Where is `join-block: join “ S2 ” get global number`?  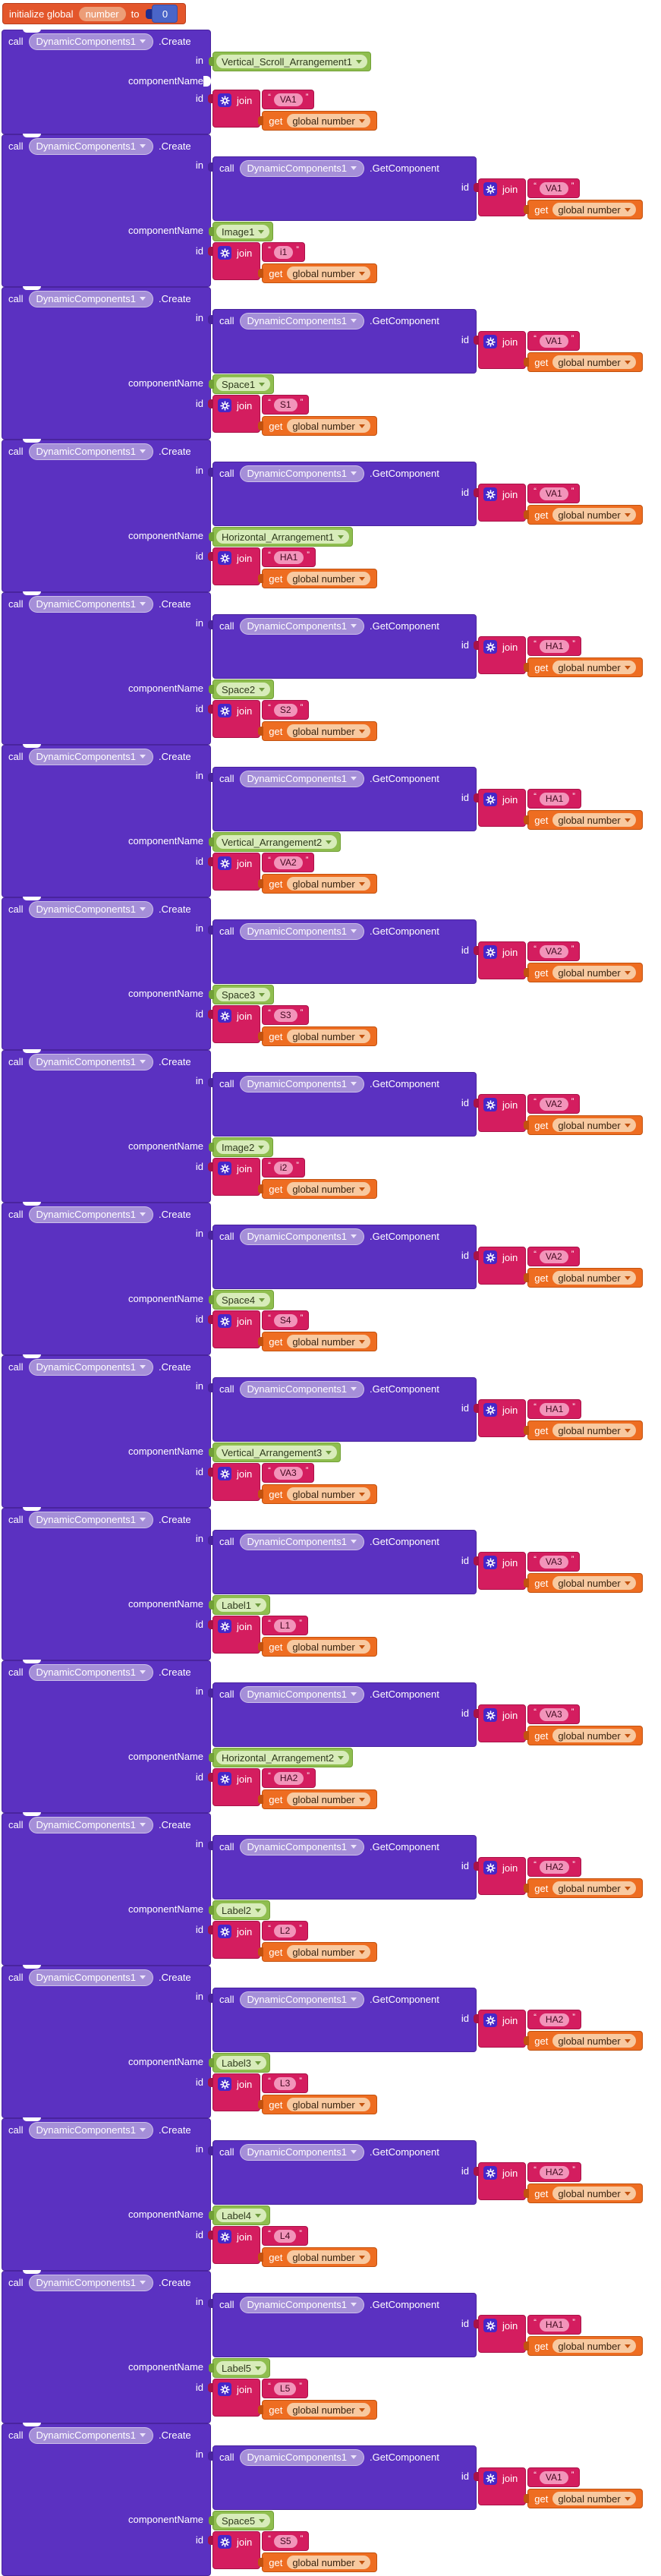 join-block: join “ S2 ” get global number is located at coordinates (292, 720).